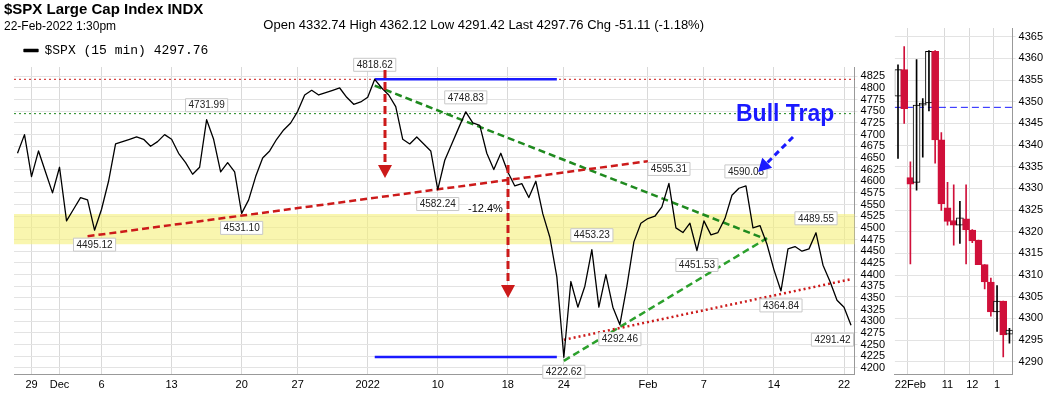 Image resolution: width=1050 pixels, height=396 pixels. What do you see at coordinates (873, 87) in the screenshot?
I see `y-tick-label: 4800` at bounding box center [873, 87].